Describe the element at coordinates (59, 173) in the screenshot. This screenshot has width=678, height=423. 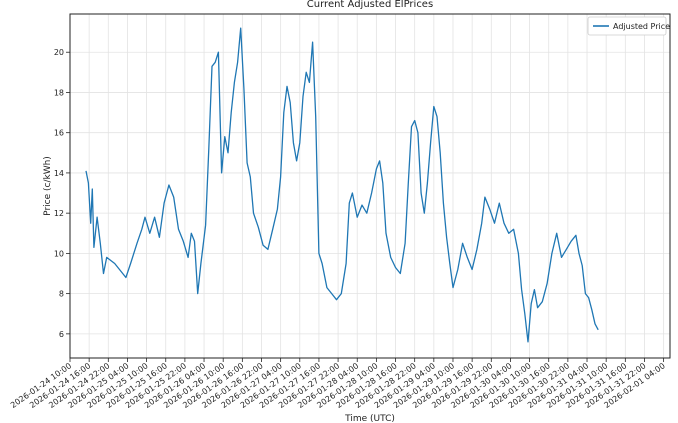
I see `y-tick-label: 14` at that location.